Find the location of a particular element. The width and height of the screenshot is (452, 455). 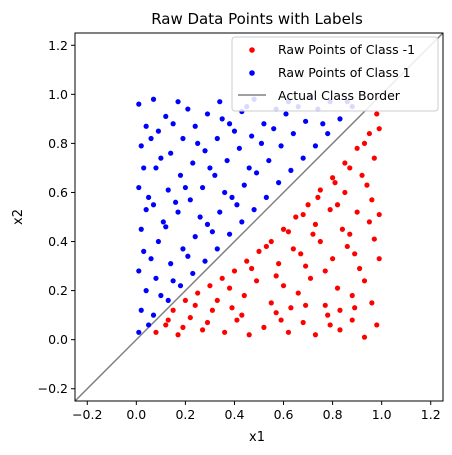

x-tick-label: 0.4 is located at coordinates (235, 414).